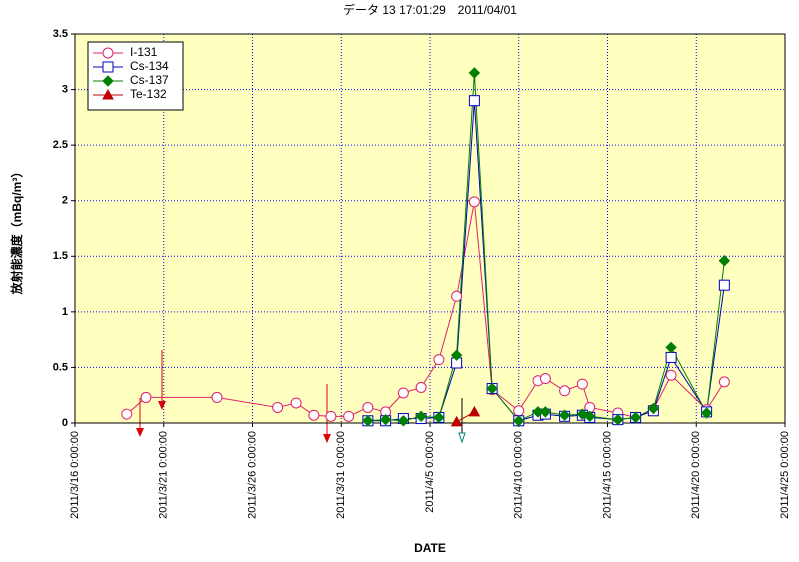 The width and height of the screenshot is (799, 562). What do you see at coordinates (60, 256) in the screenshot?
I see `y-tick-label: 1.5` at bounding box center [60, 256].